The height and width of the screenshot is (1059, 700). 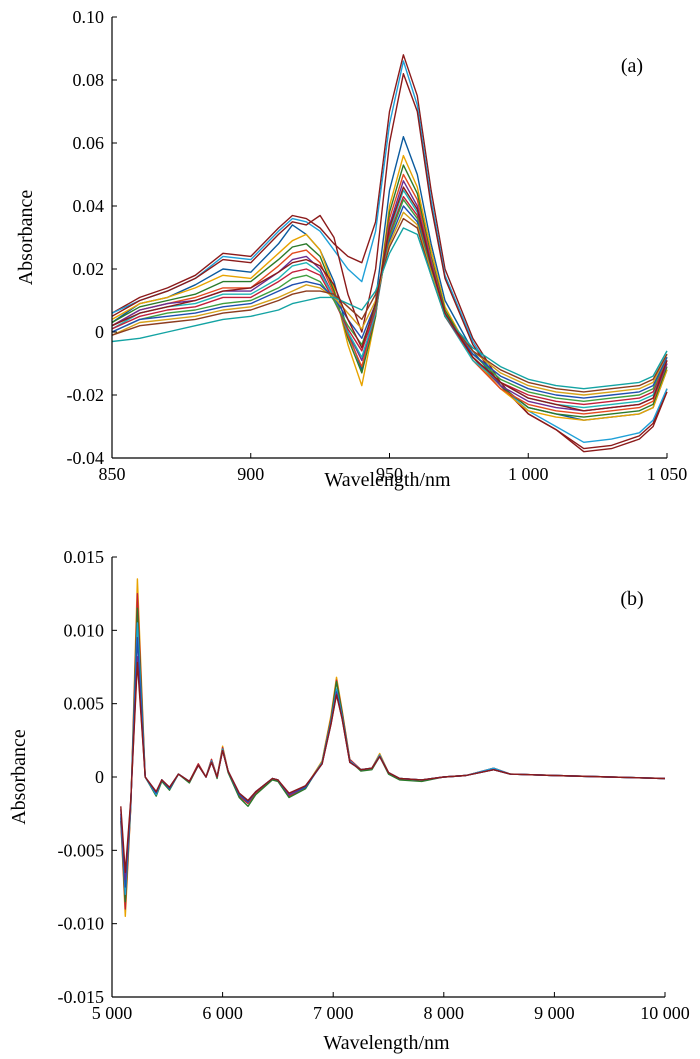 What do you see at coordinates (89, 206) in the screenshot?
I see `y-tick-label: 0.04` at bounding box center [89, 206].